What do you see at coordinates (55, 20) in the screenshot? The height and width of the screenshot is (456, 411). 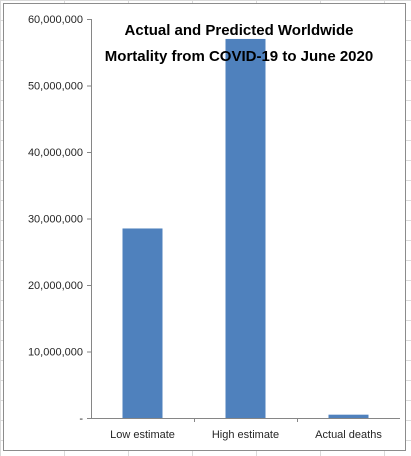 I see `y-tick-label: 60,000,000` at bounding box center [55, 20].